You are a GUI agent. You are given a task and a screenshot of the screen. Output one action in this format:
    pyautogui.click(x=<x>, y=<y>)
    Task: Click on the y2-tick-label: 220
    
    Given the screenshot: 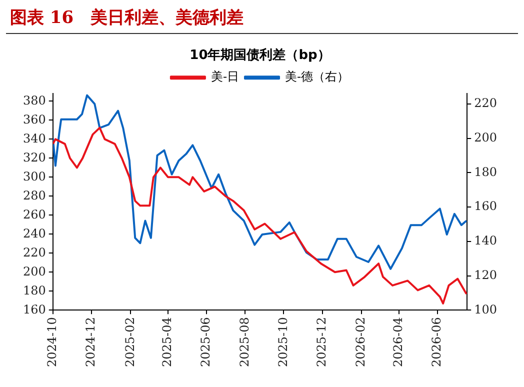 What is the action you would take?
    pyautogui.click(x=485, y=103)
    